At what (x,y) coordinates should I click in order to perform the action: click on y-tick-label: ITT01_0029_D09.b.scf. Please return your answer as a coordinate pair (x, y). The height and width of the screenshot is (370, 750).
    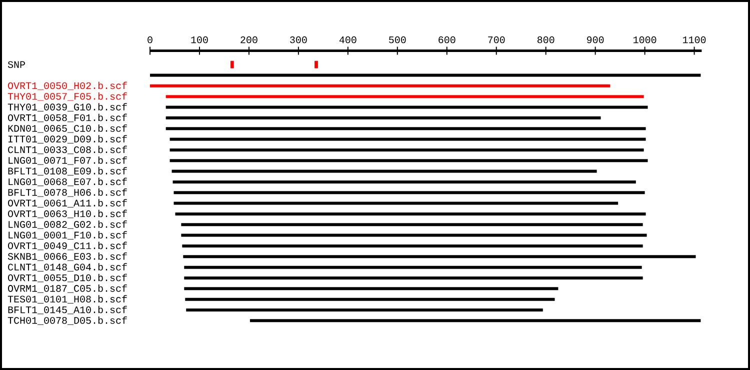
    Looking at the image, I should click on (67, 139).